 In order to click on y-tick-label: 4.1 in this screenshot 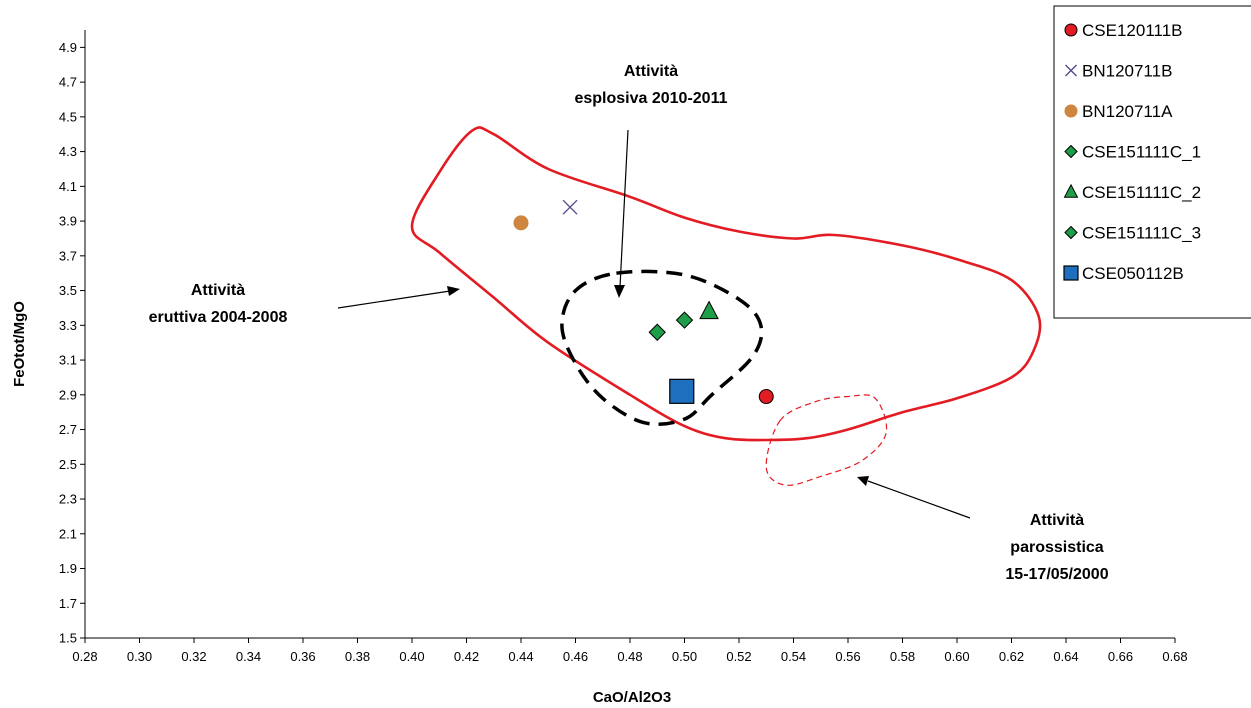, I will do `click(68, 186)`.